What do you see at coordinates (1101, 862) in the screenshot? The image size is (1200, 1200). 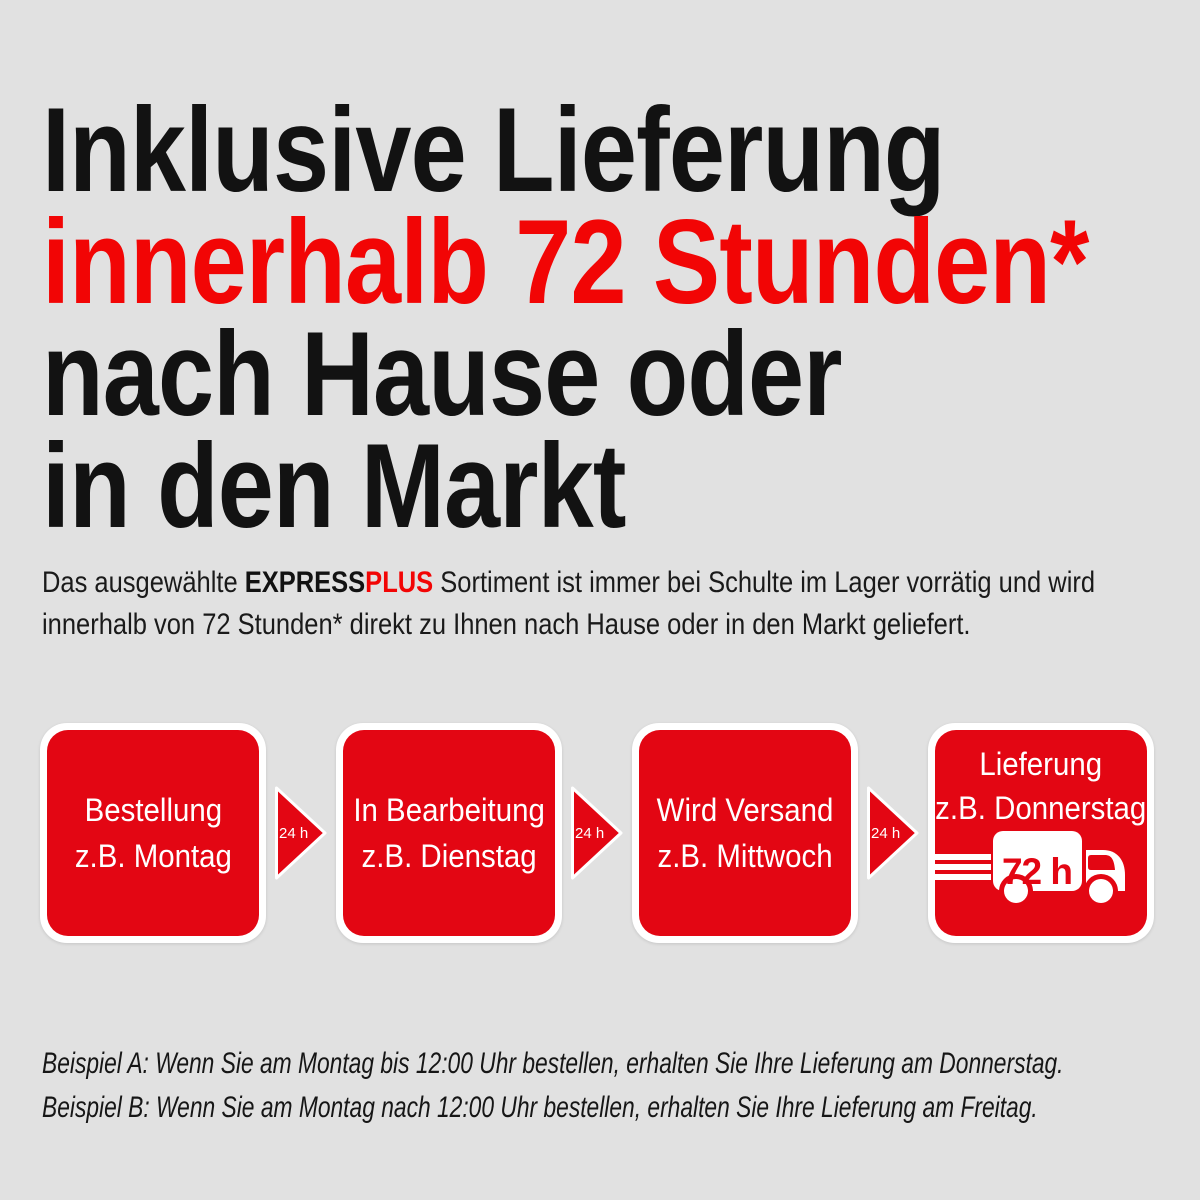 I see `truck-window` at bounding box center [1101, 862].